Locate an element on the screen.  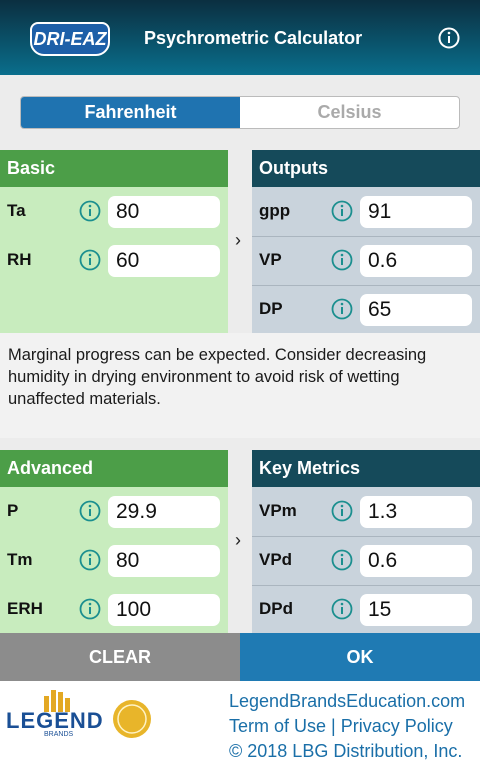
rewards-badge is located at coordinates (132, 719).